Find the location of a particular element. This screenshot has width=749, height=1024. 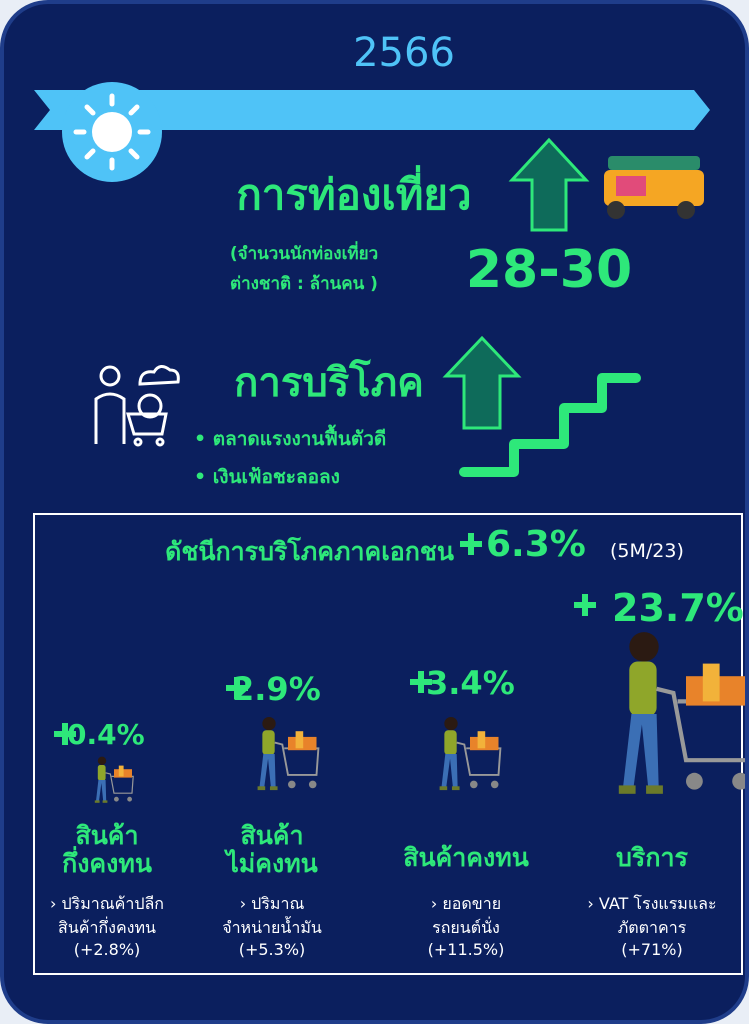

item-note-text: (+2.8%) is located at coordinates (107, 949).